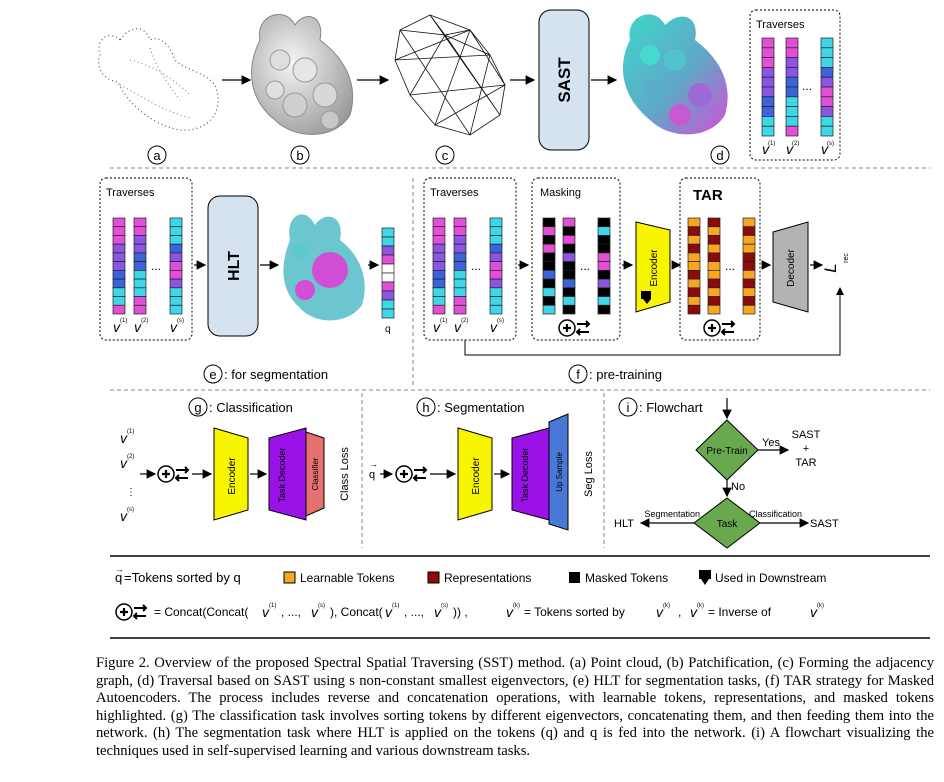 This screenshot has height=782, width=944. What do you see at coordinates (232, 476) in the screenshot?
I see `class-encoder-label: Encoder` at bounding box center [232, 476].